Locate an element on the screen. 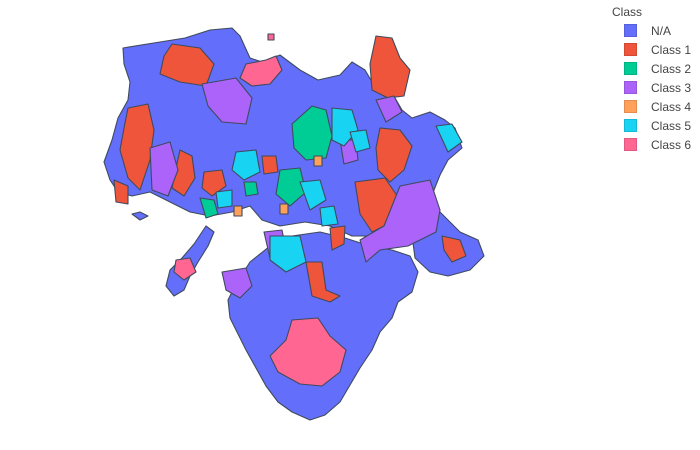  legend-item: N/A is located at coordinates (651, 30).